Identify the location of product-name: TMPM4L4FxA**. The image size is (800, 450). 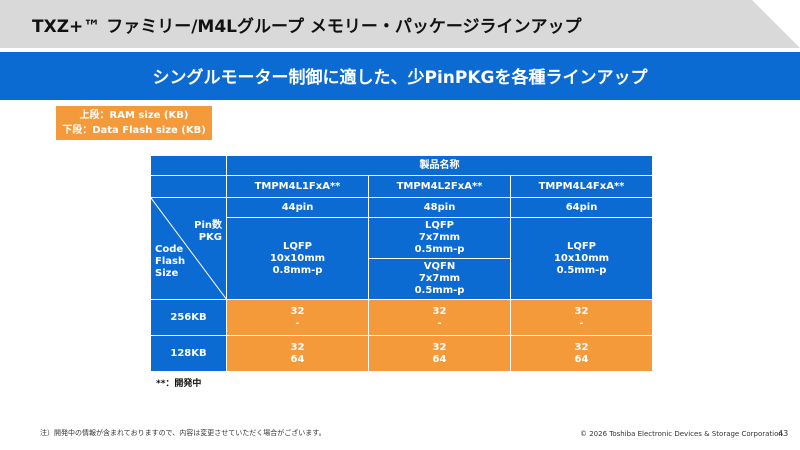
(581, 186).